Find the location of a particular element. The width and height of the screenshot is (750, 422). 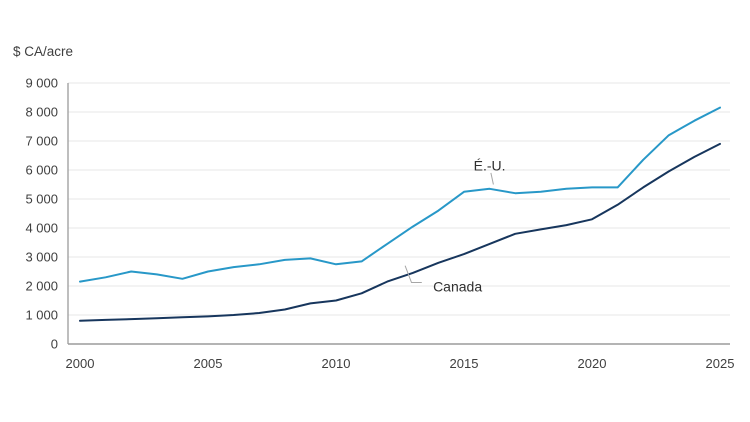

y-tick-label: 0 is located at coordinates (54, 344).